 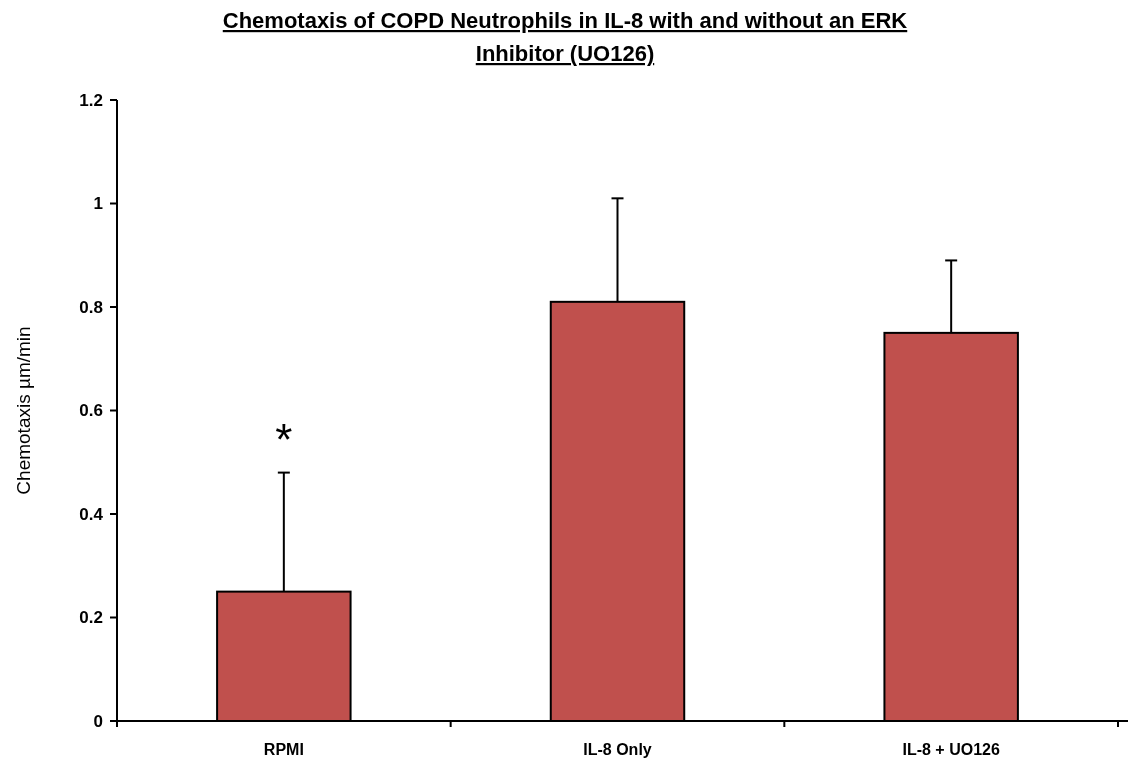 What do you see at coordinates (91, 411) in the screenshot?
I see `y-tick-label: 0.6` at bounding box center [91, 411].